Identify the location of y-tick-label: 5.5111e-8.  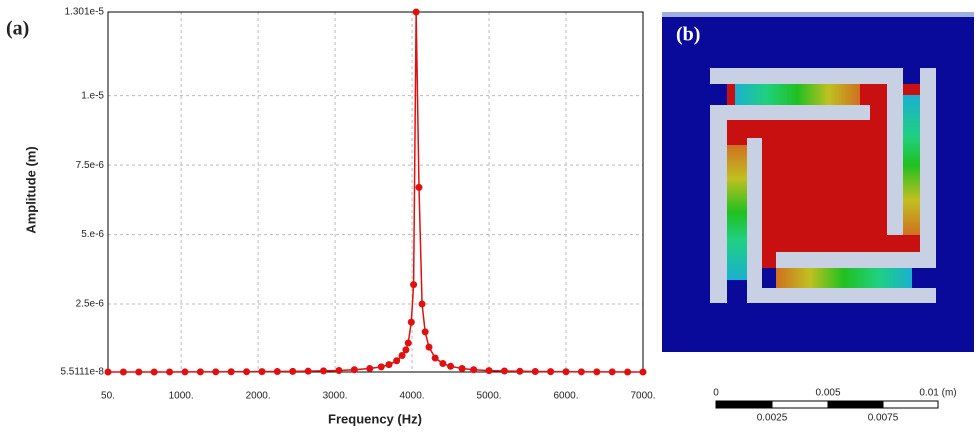
(82, 372).